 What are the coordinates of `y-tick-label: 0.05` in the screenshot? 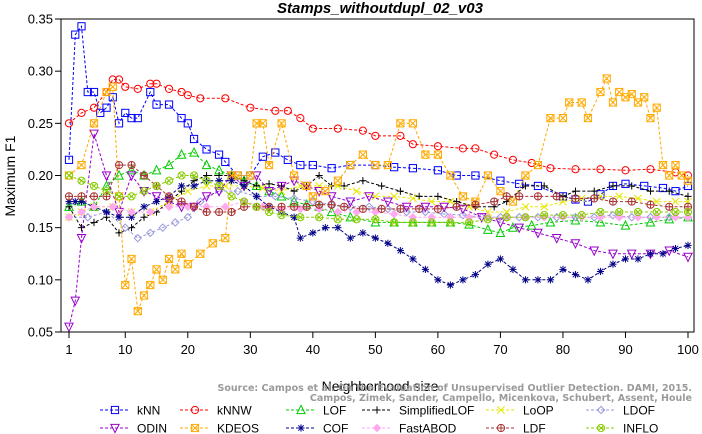 It's located at (40, 332).